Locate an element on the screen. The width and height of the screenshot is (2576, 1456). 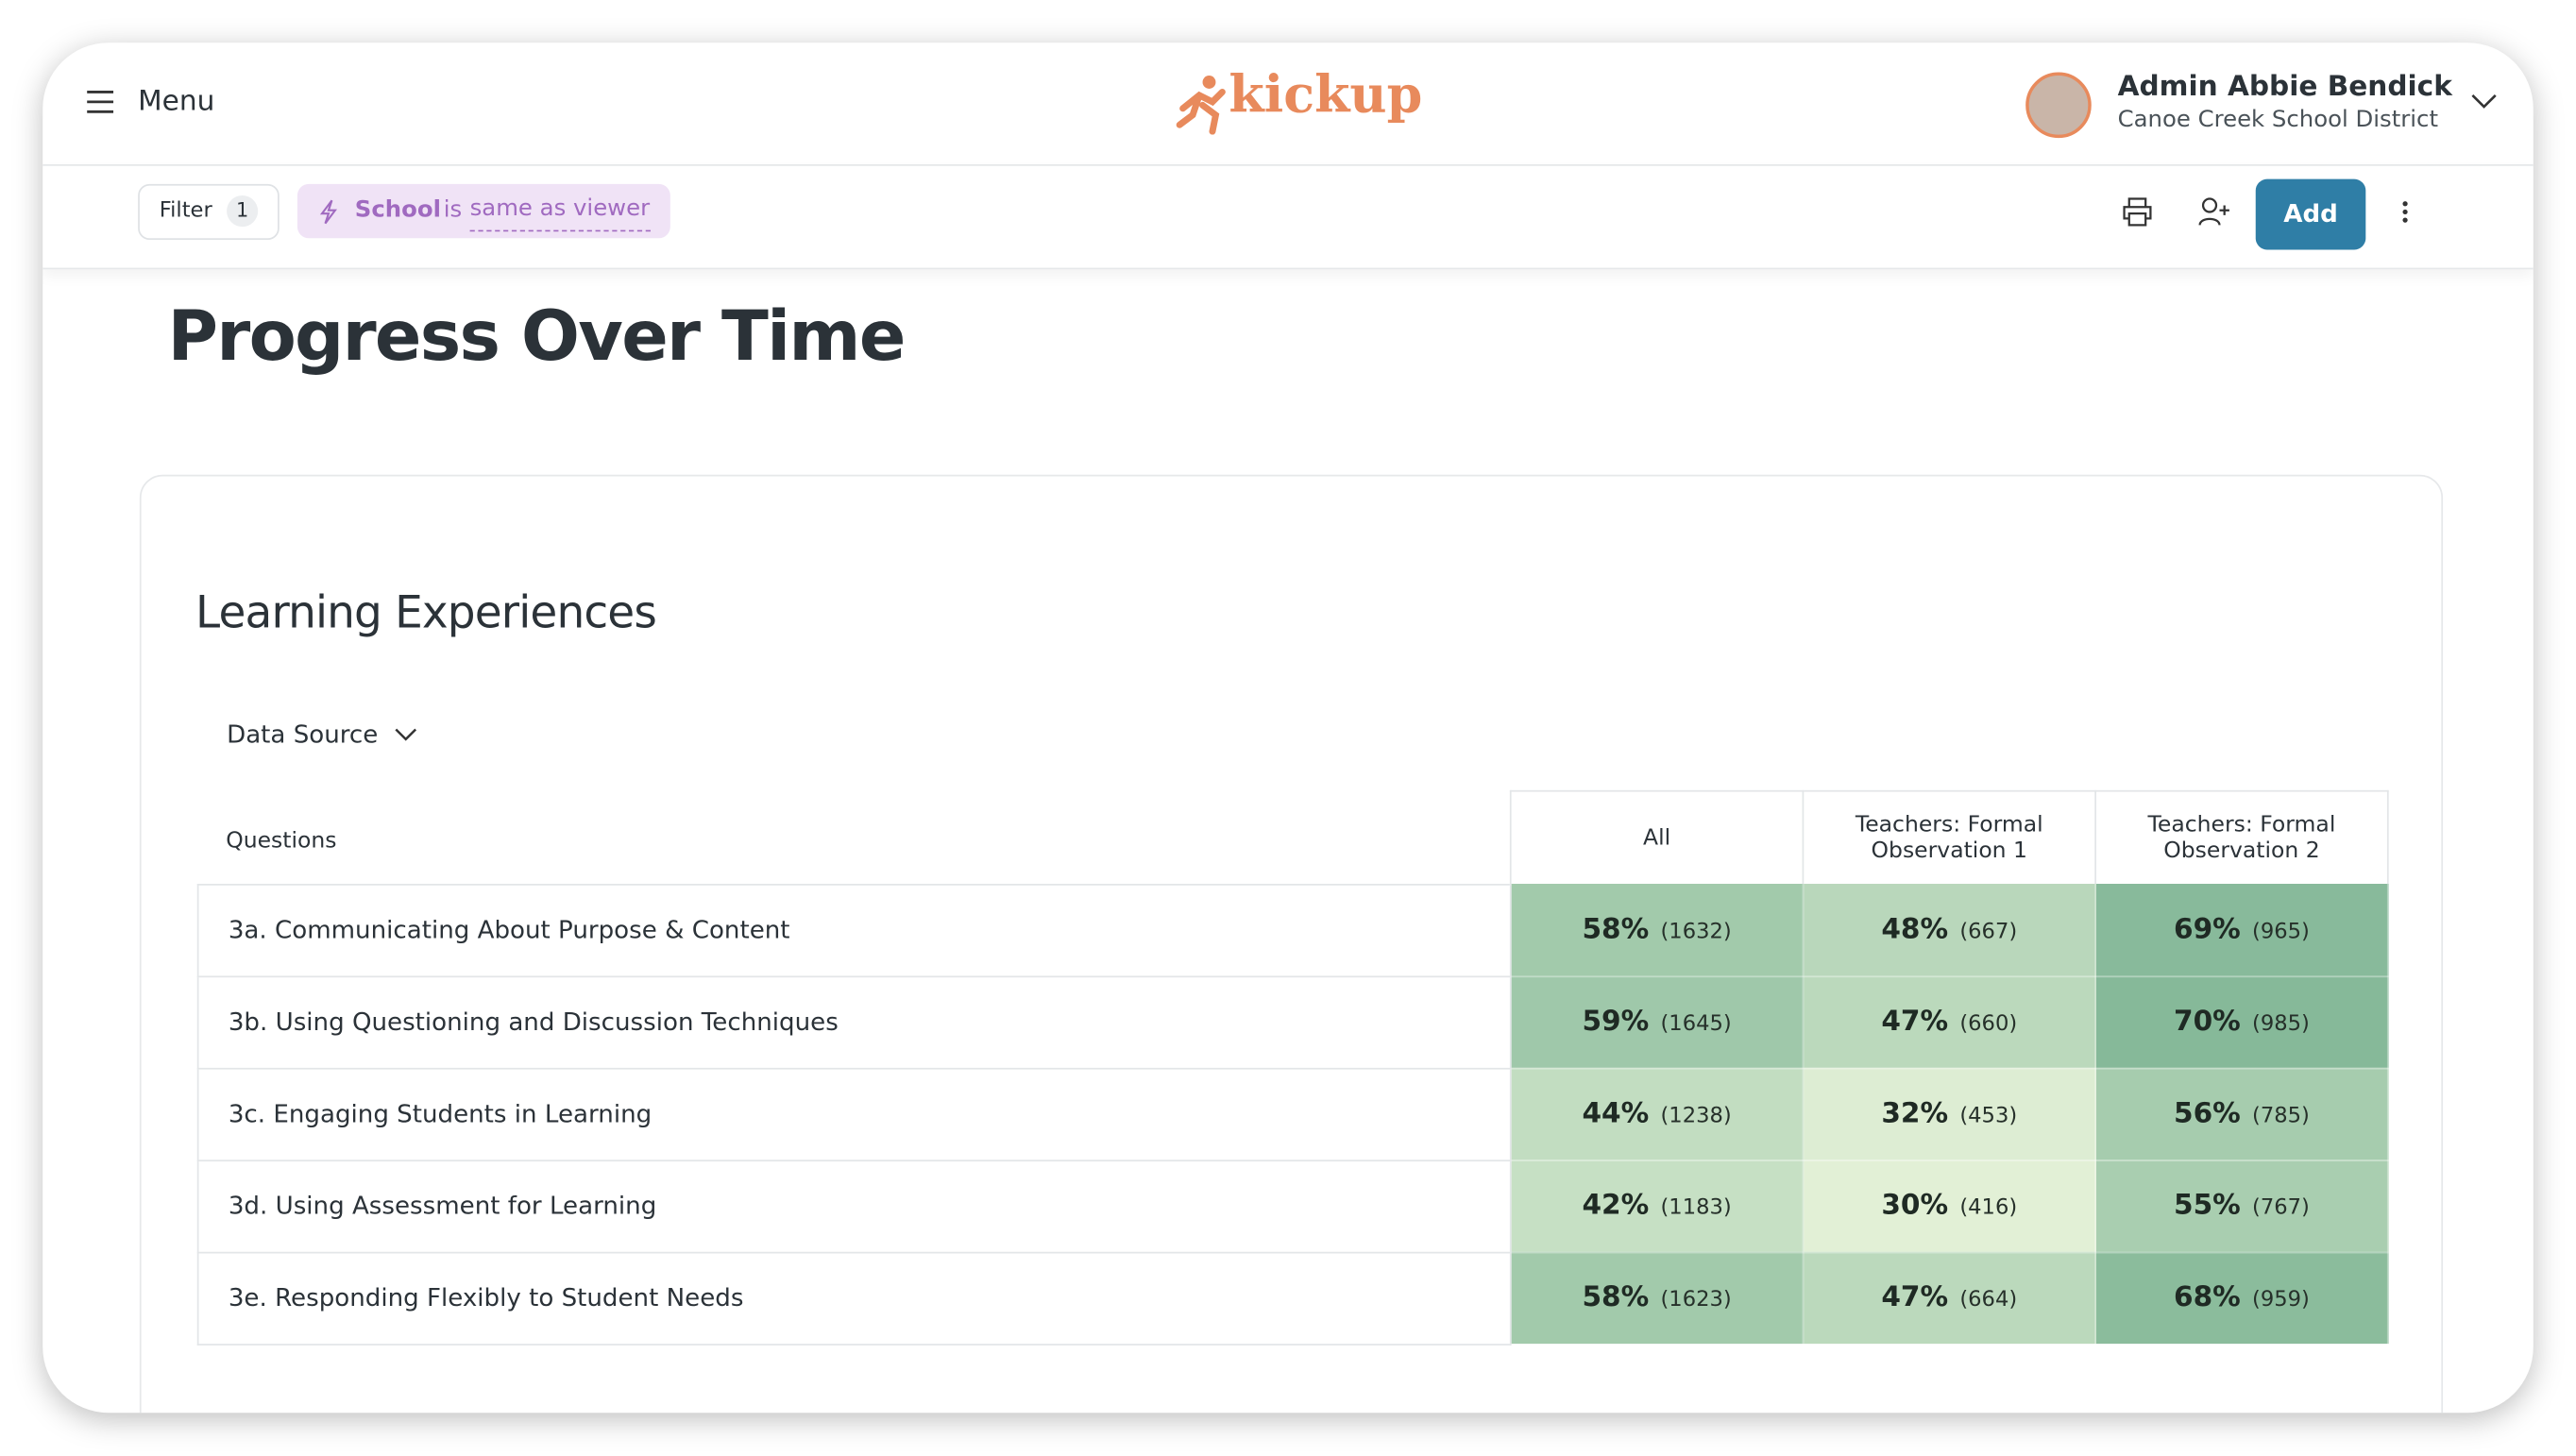
score-percent: 48% is located at coordinates (1915, 929).